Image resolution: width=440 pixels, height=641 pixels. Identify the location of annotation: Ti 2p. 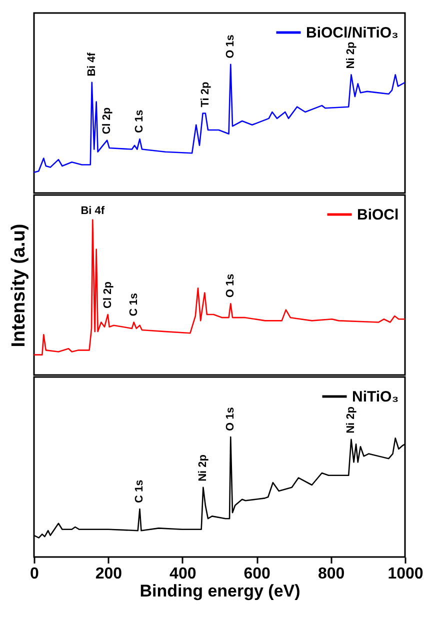
(205, 95).